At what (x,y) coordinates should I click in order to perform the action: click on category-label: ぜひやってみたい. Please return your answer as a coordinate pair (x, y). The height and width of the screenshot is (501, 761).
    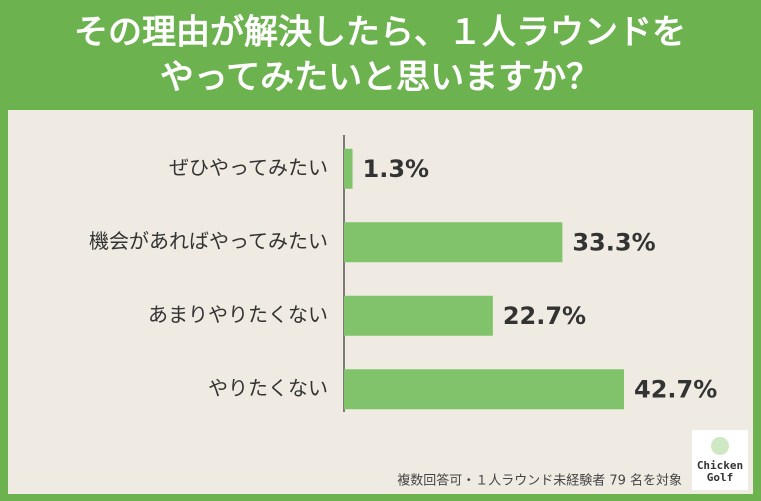
    Looking at the image, I should click on (248, 167).